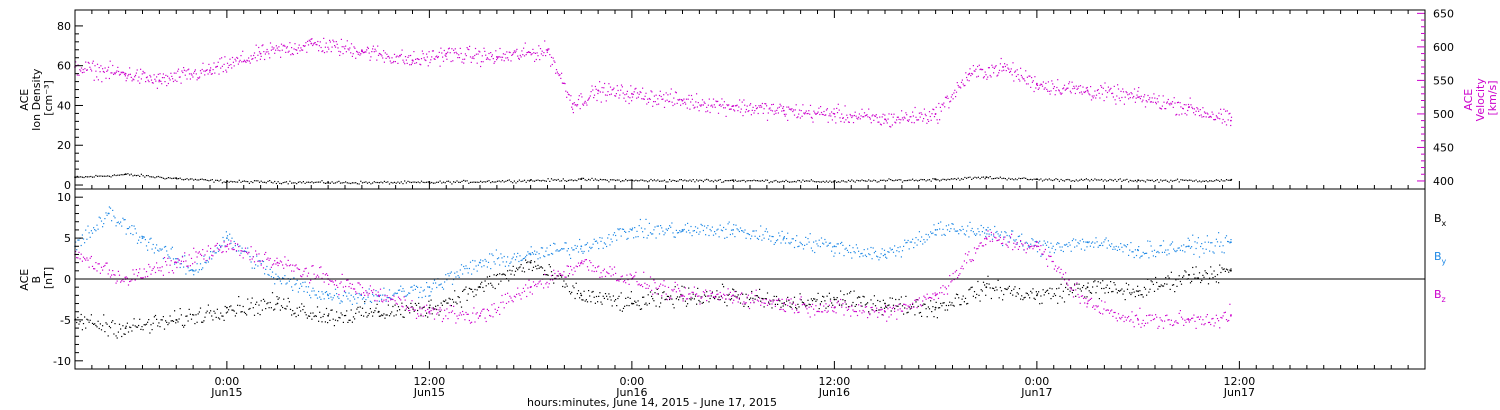  I want to click on bx-data-point, so click(885, 303).